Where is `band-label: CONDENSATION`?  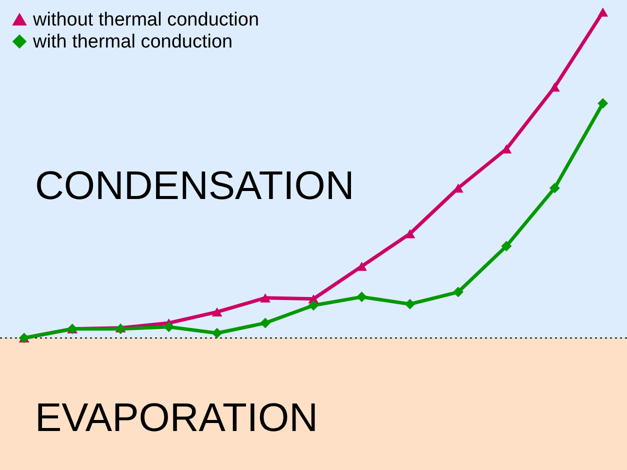
band-label: CONDENSATION is located at coordinates (194, 186).